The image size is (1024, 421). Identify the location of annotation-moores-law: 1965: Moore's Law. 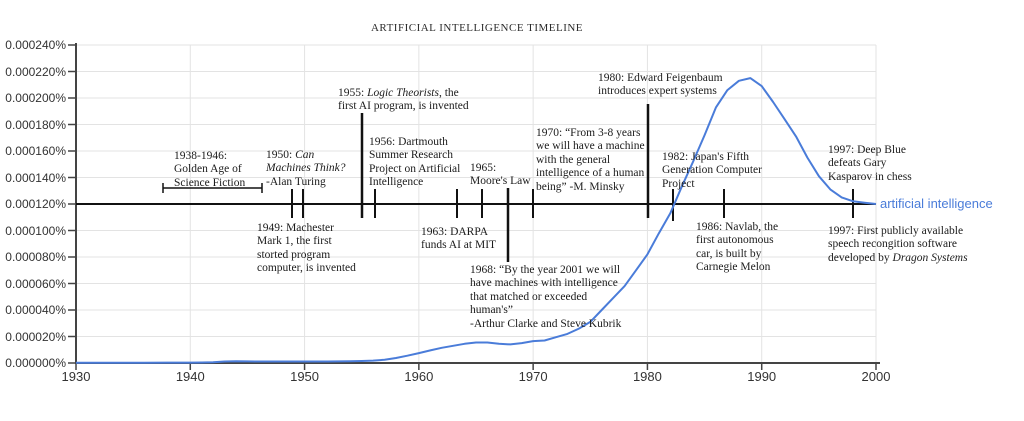
(500, 175).